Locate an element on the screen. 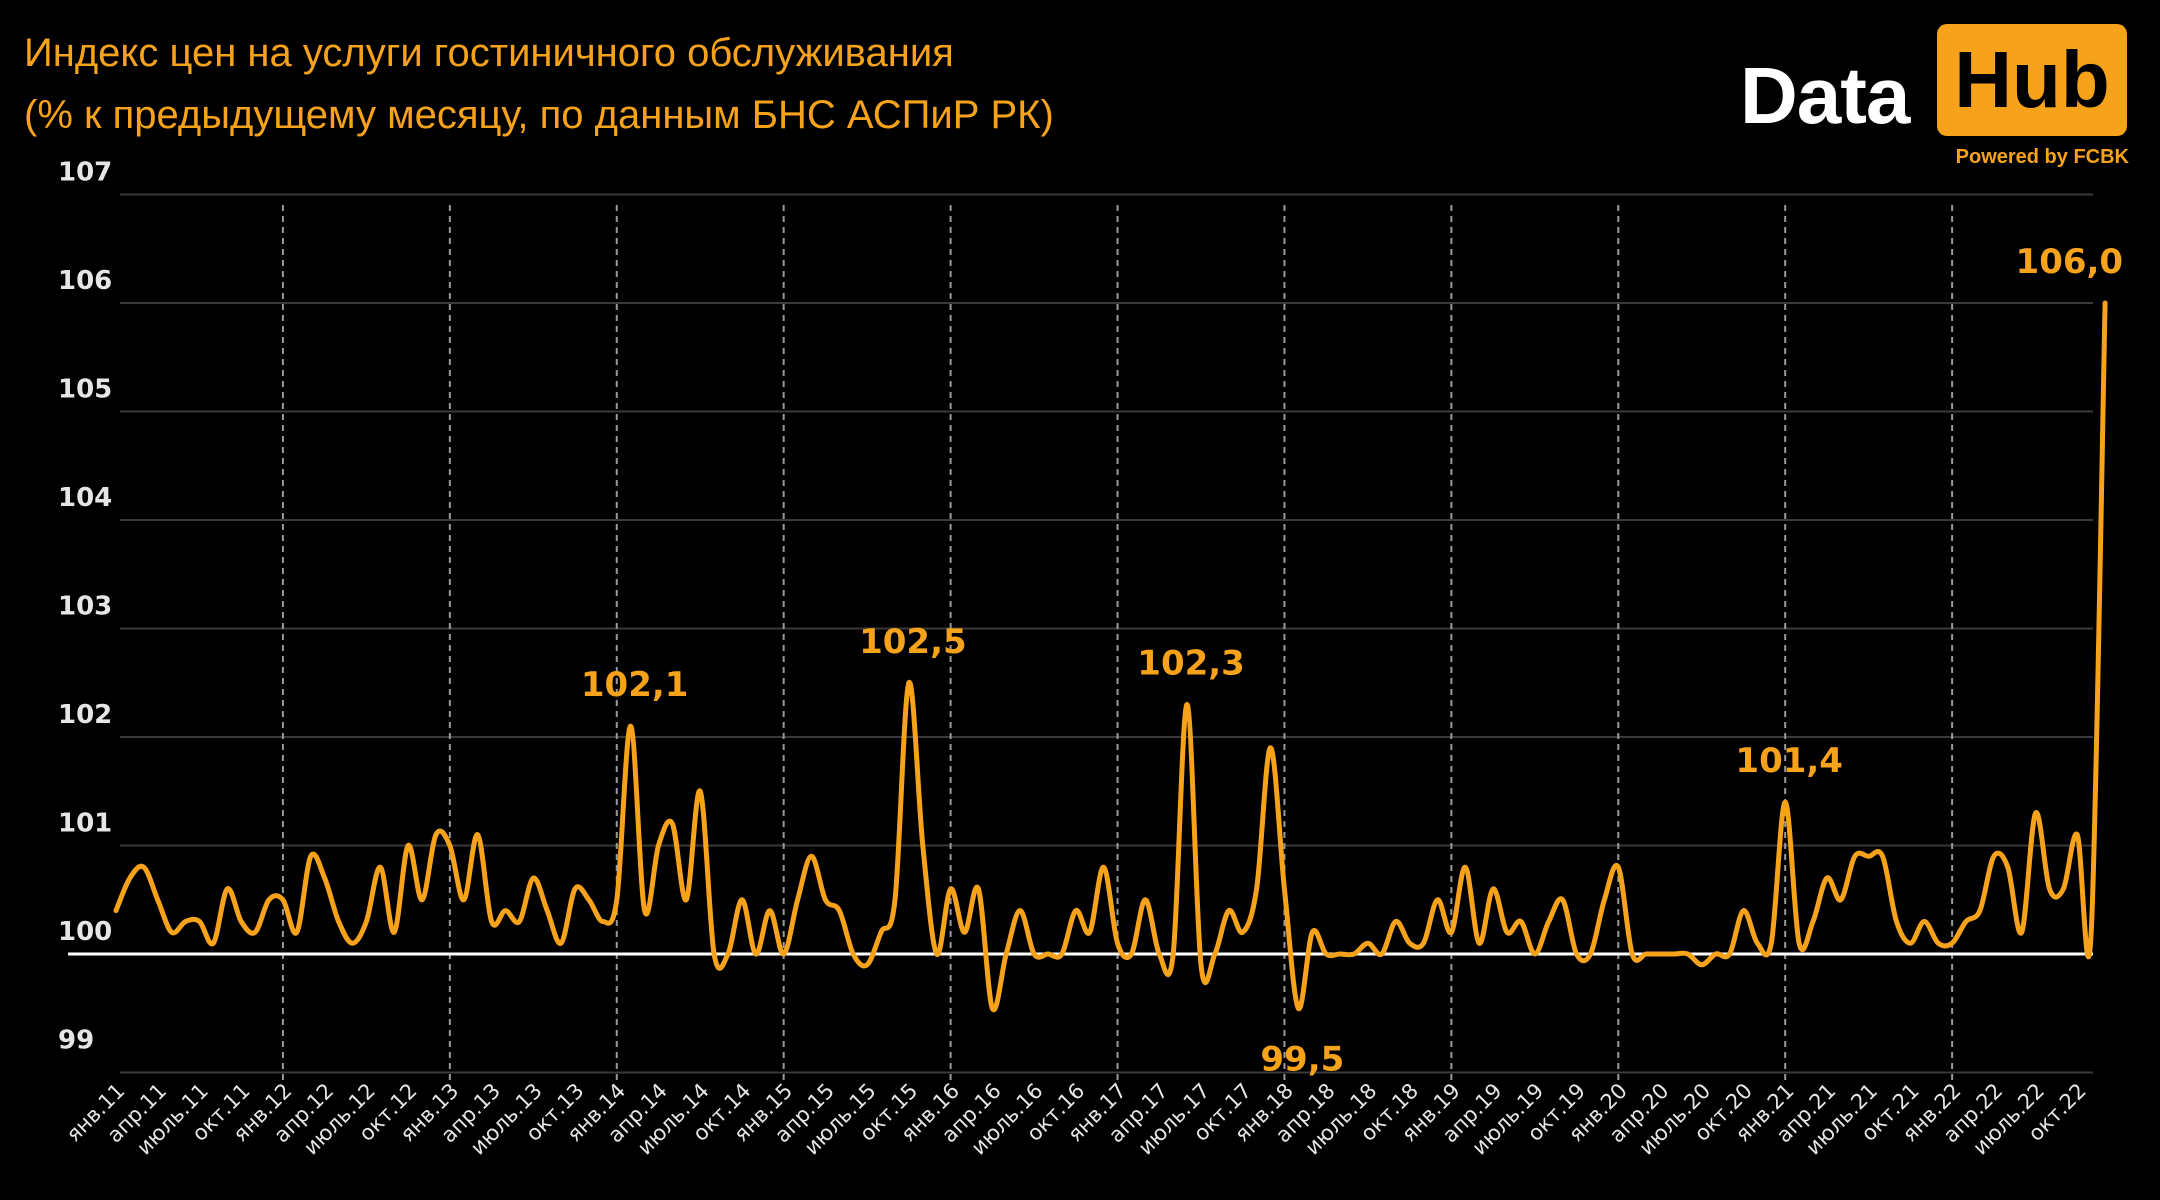  y-tick-label: 100 is located at coordinates (85, 932).